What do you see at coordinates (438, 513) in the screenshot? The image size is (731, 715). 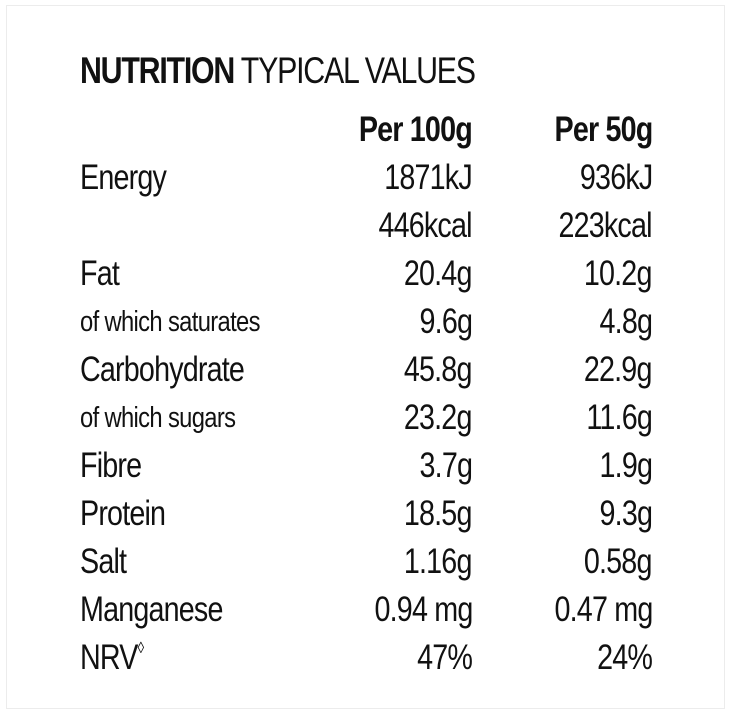 I see `value-per-100g: 18.5g` at bounding box center [438, 513].